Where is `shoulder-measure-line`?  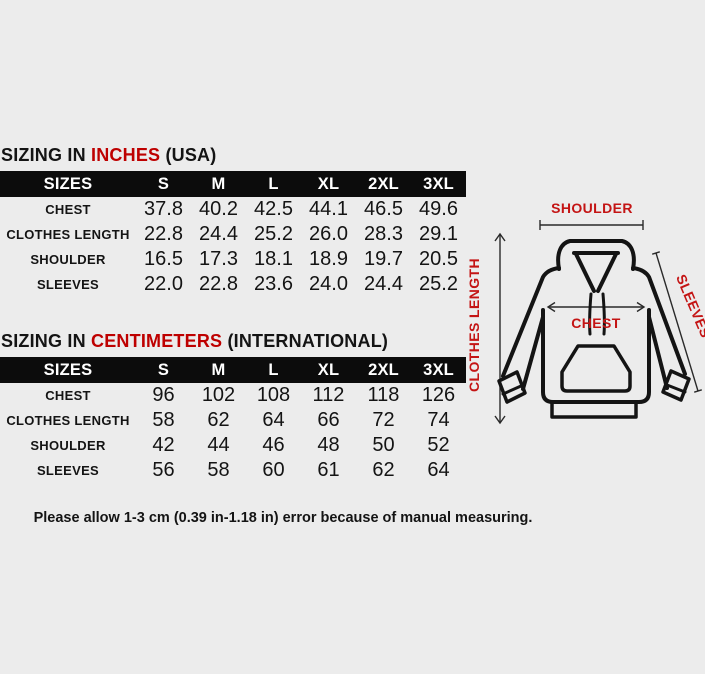 shoulder-measure-line is located at coordinates (591, 225).